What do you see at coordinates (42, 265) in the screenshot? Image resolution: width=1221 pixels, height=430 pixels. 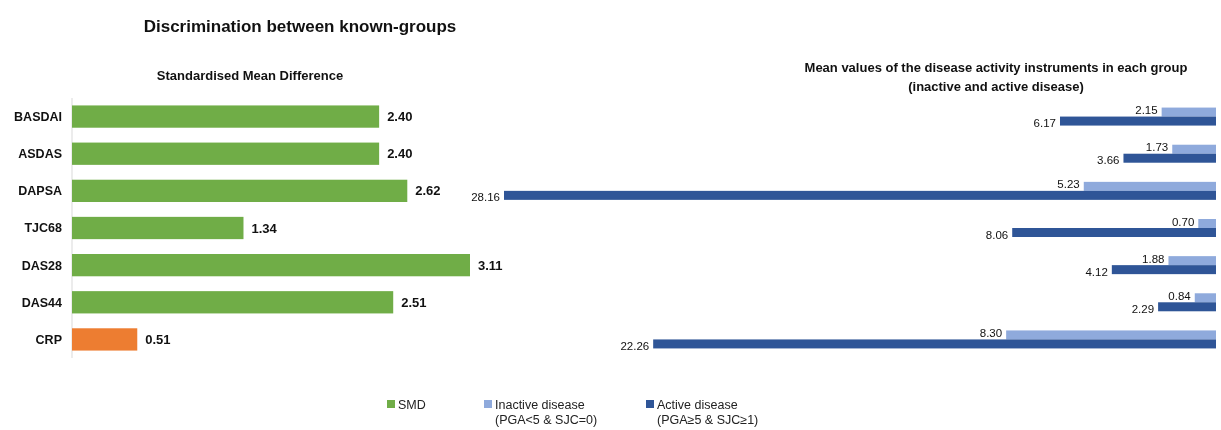 I see `y-tick-label: DAS28` at bounding box center [42, 265].